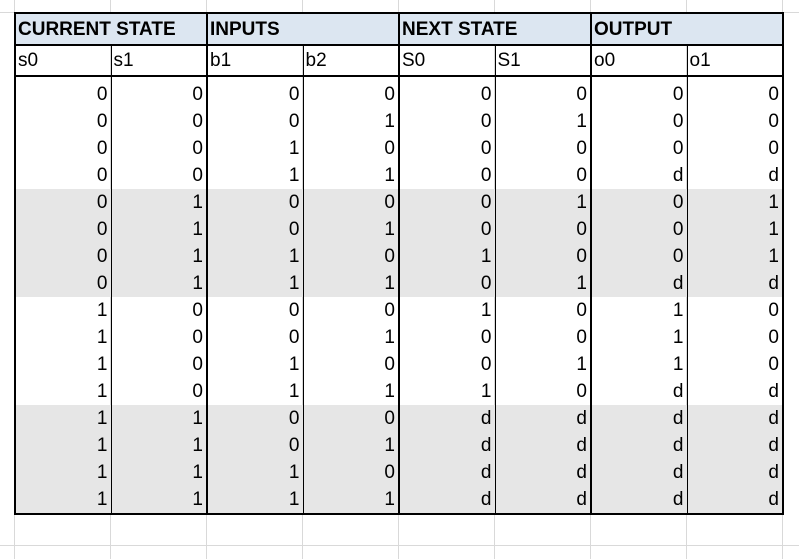 This screenshot has height=559, width=799. I want to click on column-header-next-s1: S1, so click(543, 61).